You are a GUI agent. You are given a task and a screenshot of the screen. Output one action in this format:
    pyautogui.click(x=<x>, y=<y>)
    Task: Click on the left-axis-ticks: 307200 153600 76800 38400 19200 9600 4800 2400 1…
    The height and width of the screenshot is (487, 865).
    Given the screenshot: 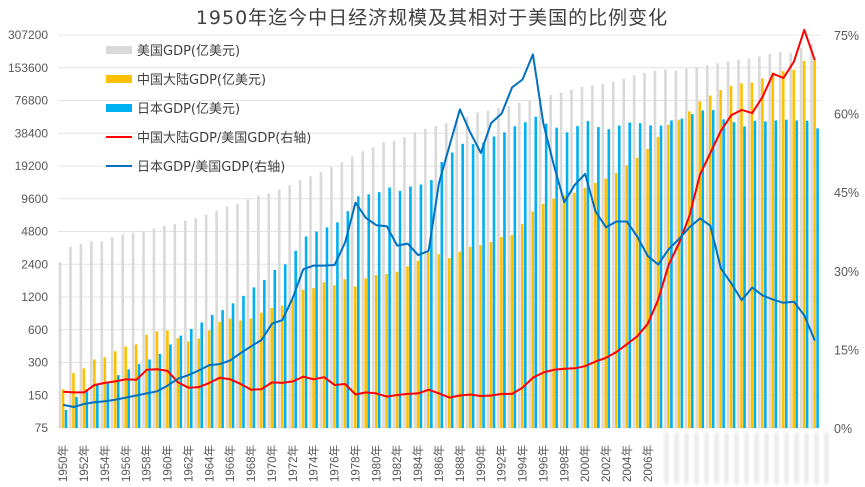 What is the action you would take?
    pyautogui.click(x=28, y=231)
    